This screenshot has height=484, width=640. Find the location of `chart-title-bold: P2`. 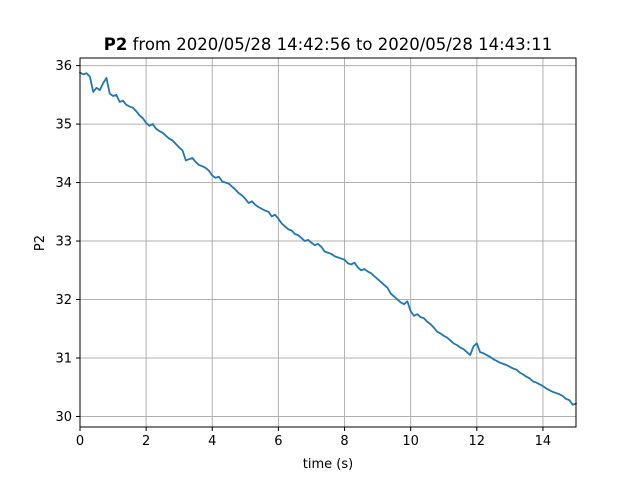

chart-title-bold: P2 is located at coordinates (116, 44).